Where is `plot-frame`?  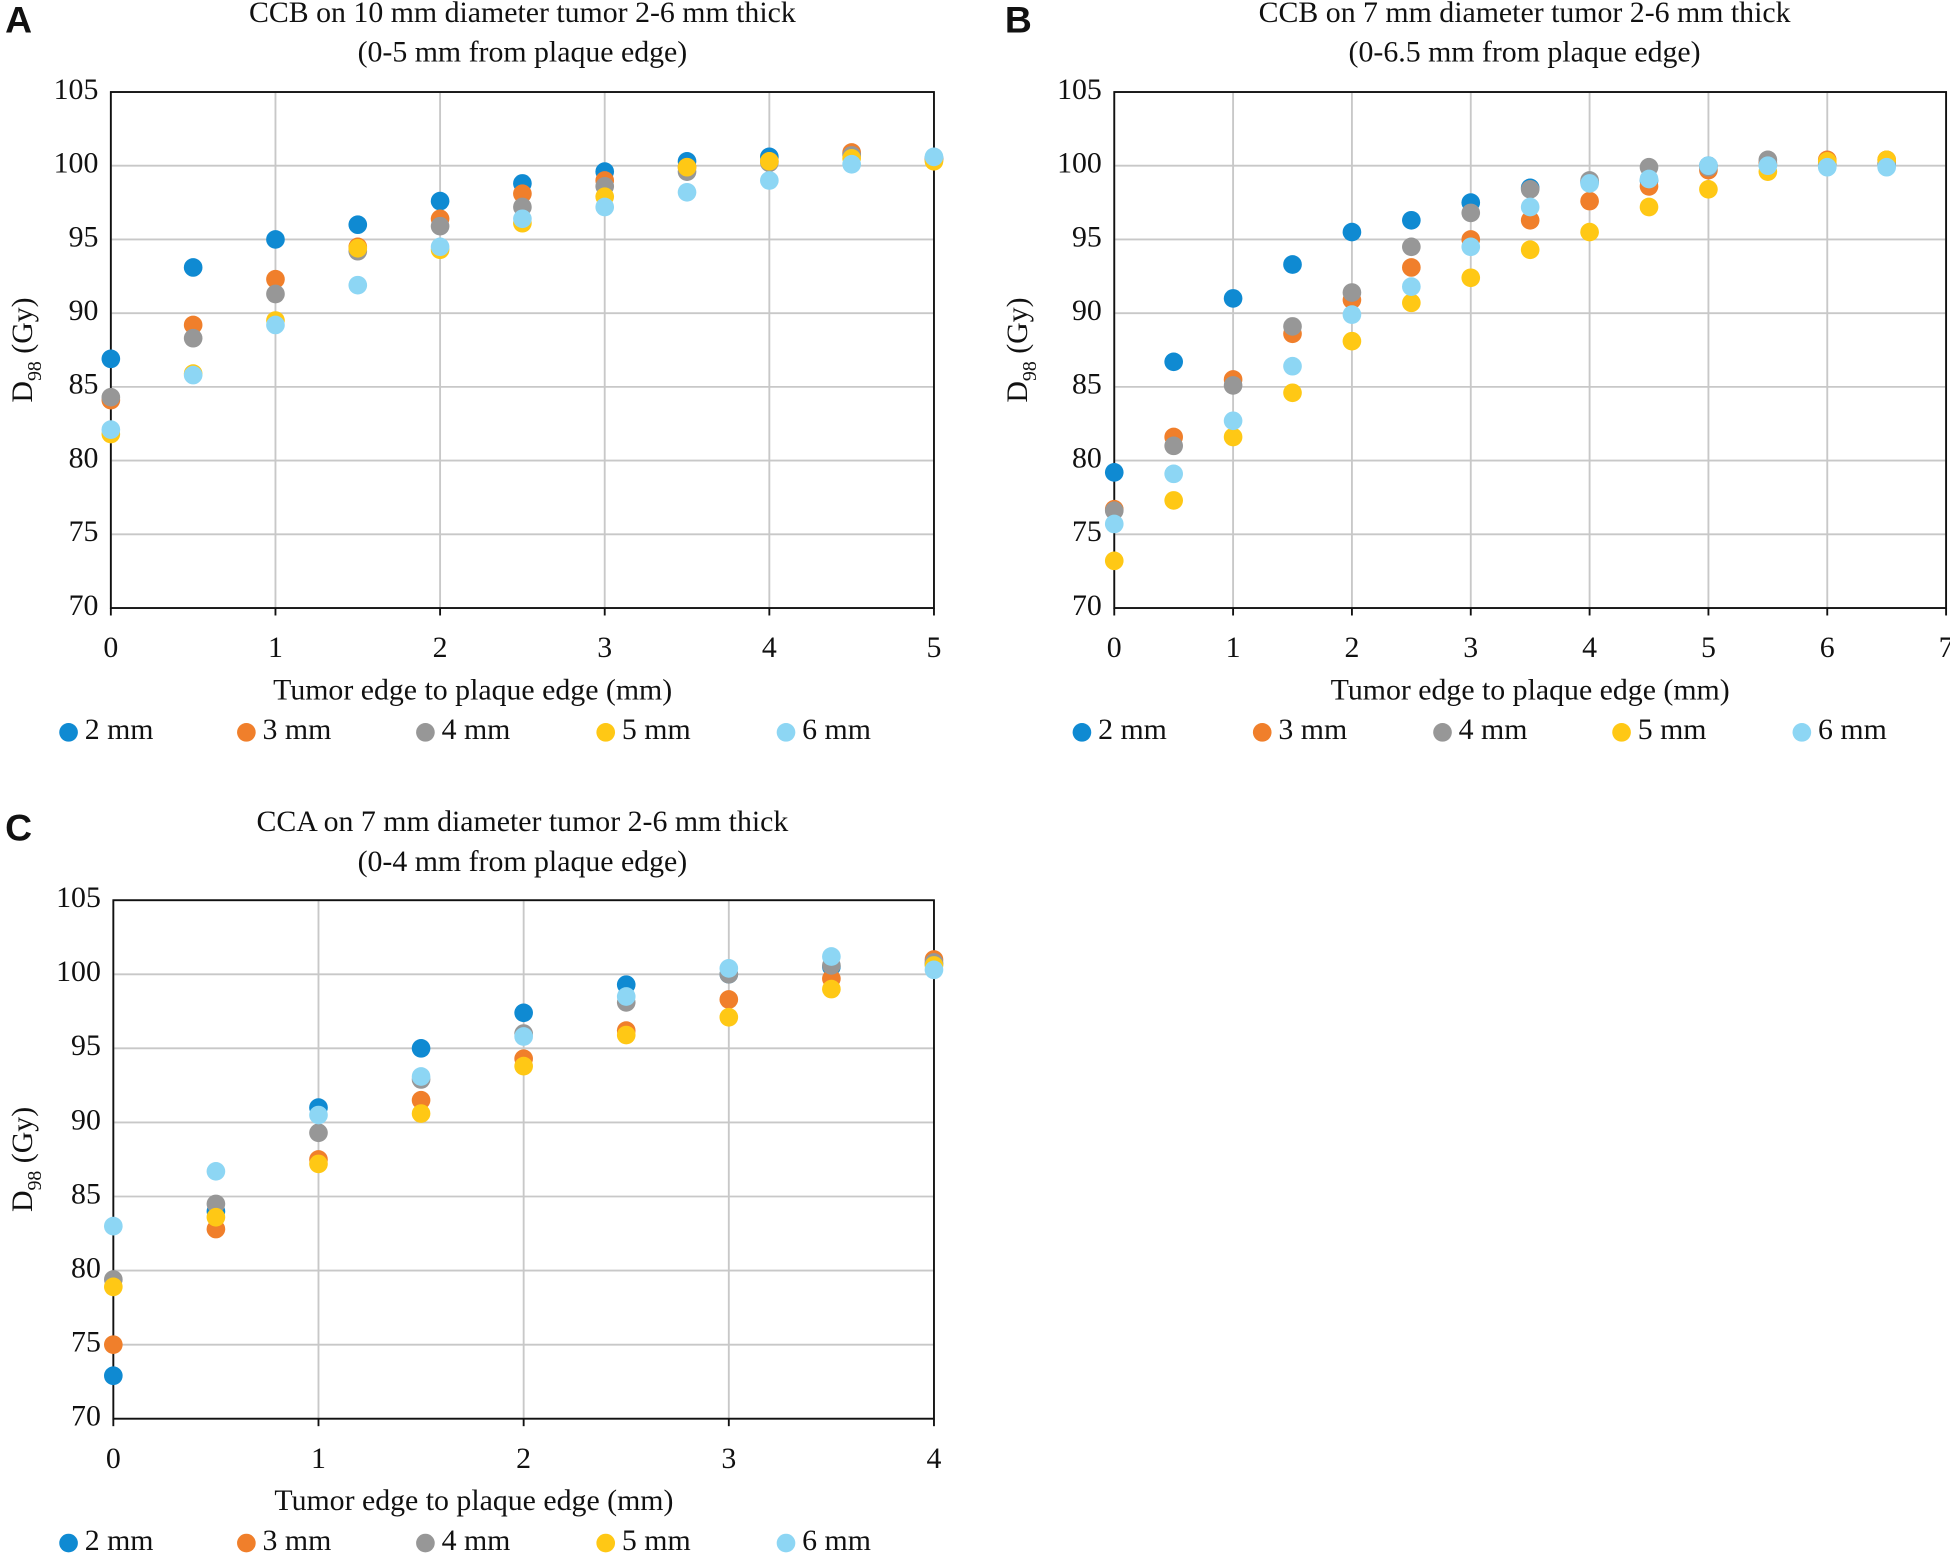
plot-frame is located at coordinates (1530, 350).